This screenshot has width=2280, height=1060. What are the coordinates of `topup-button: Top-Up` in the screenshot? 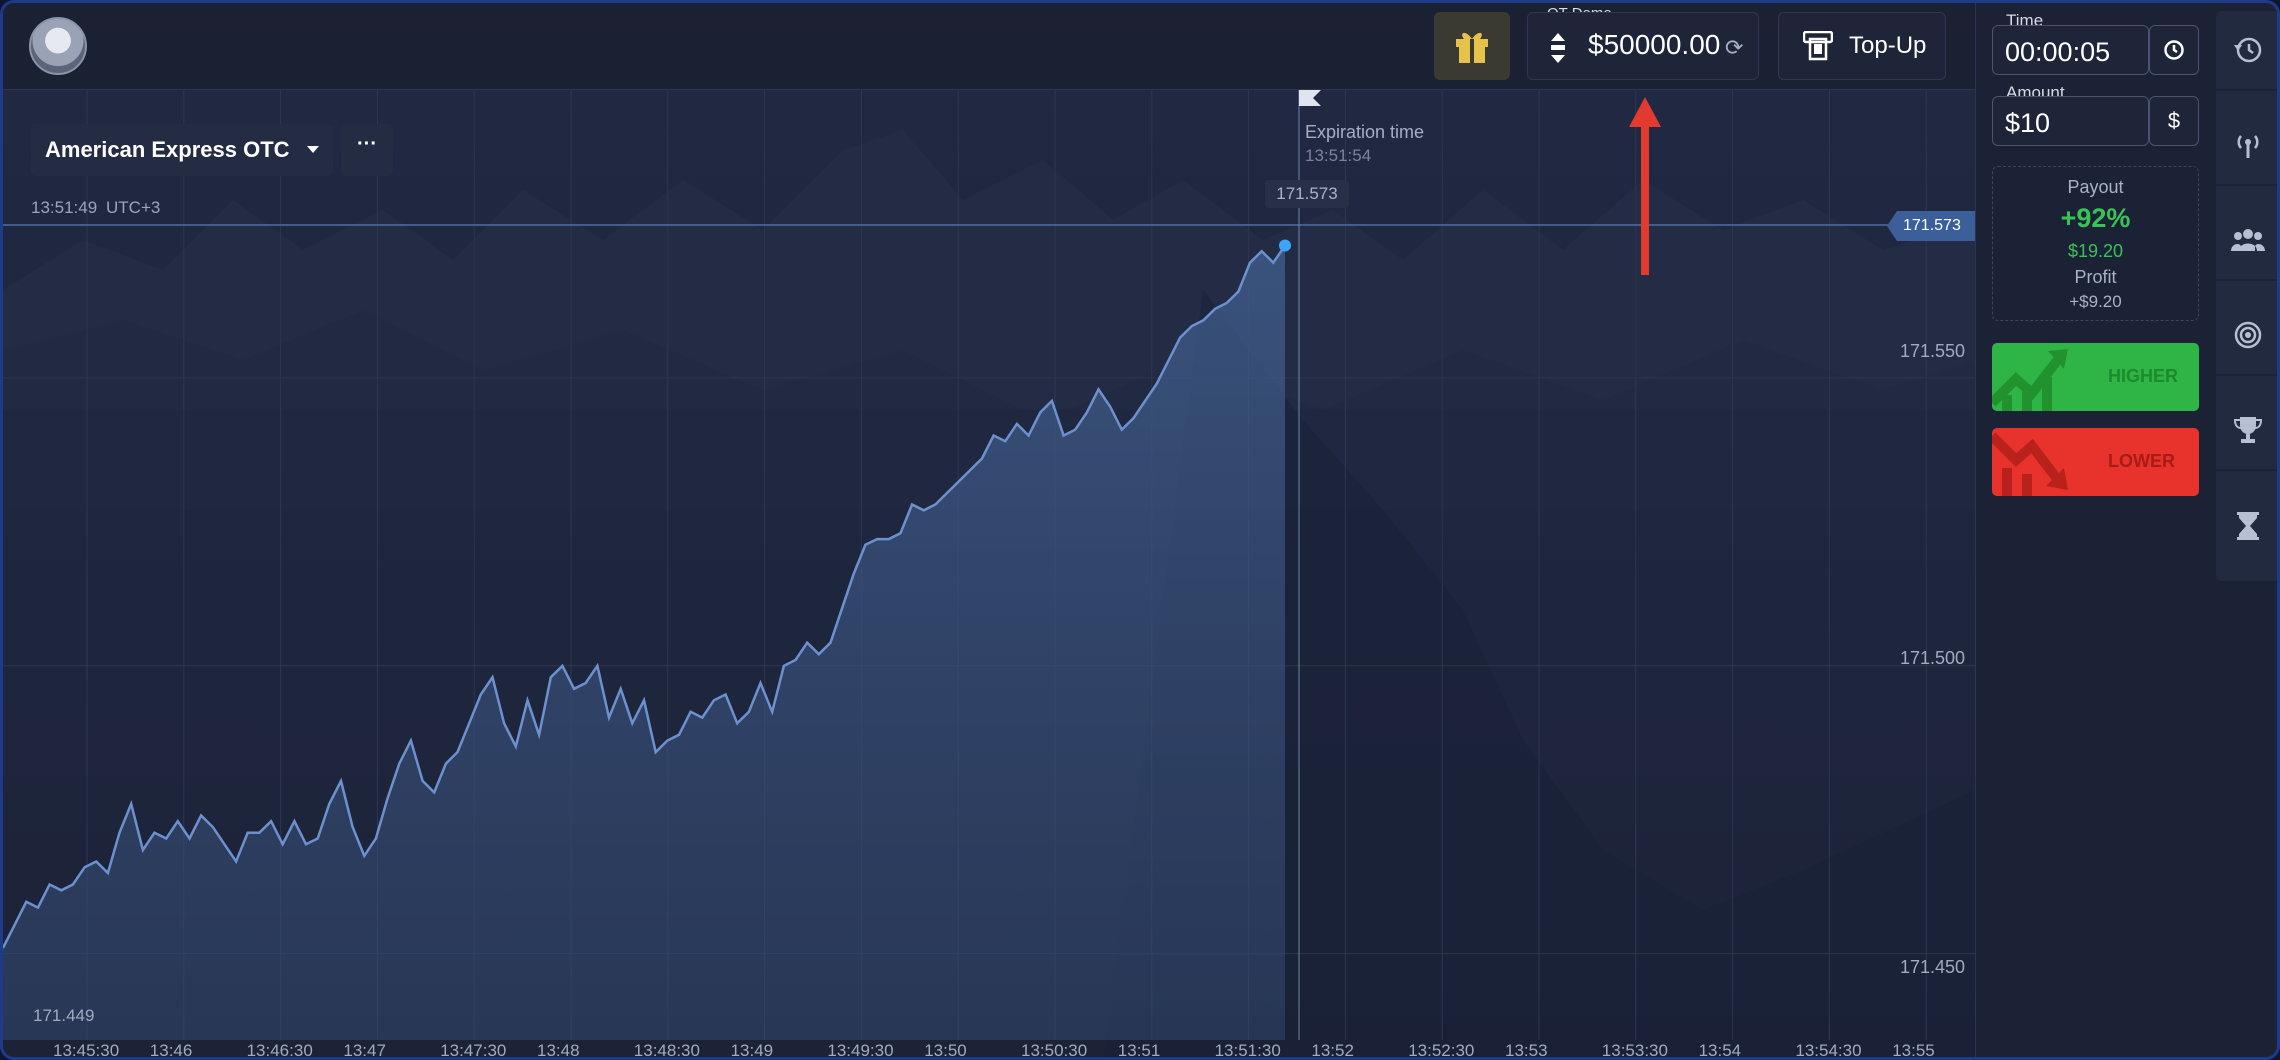 It's located at (1862, 46).